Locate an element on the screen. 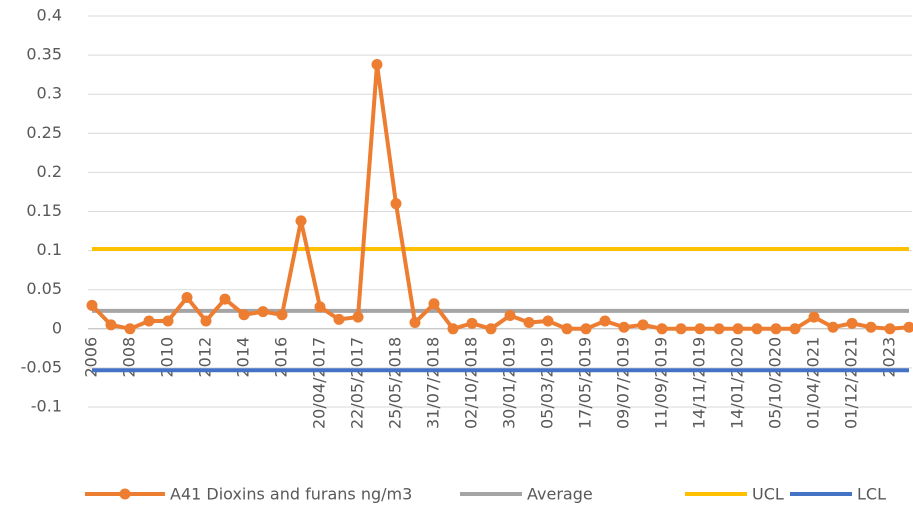  y-tick-label: 0.4 is located at coordinates (49, 15).